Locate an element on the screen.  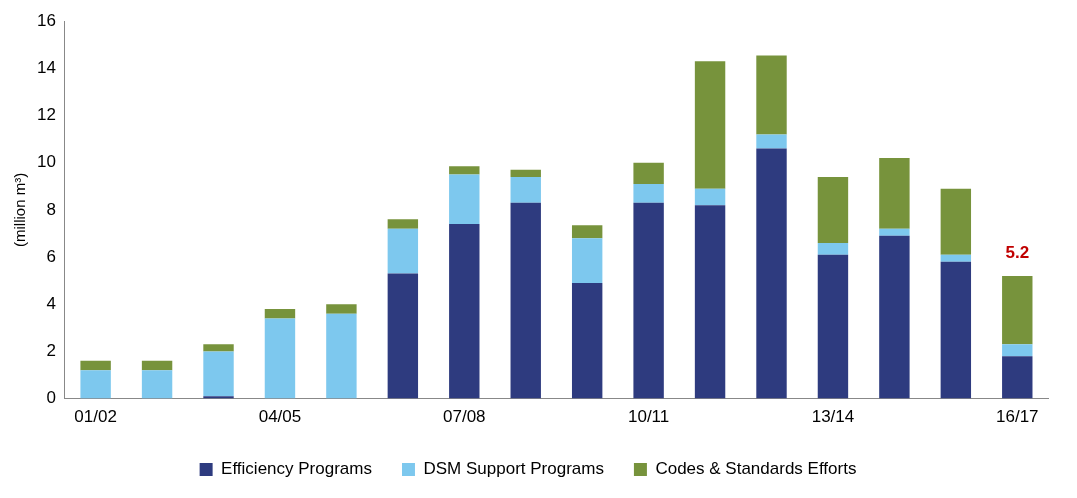
total-label: 5.2 is located at coordinates (1017, 253).